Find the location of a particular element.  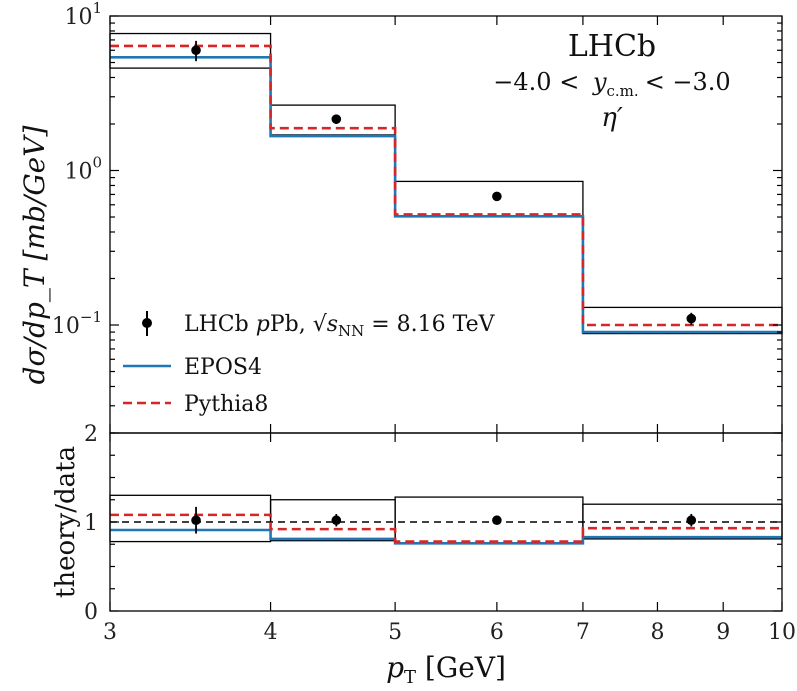

rapidity-range-label: −4.0 < yc.m. < −3.0 is located at coordinates (611, 84).